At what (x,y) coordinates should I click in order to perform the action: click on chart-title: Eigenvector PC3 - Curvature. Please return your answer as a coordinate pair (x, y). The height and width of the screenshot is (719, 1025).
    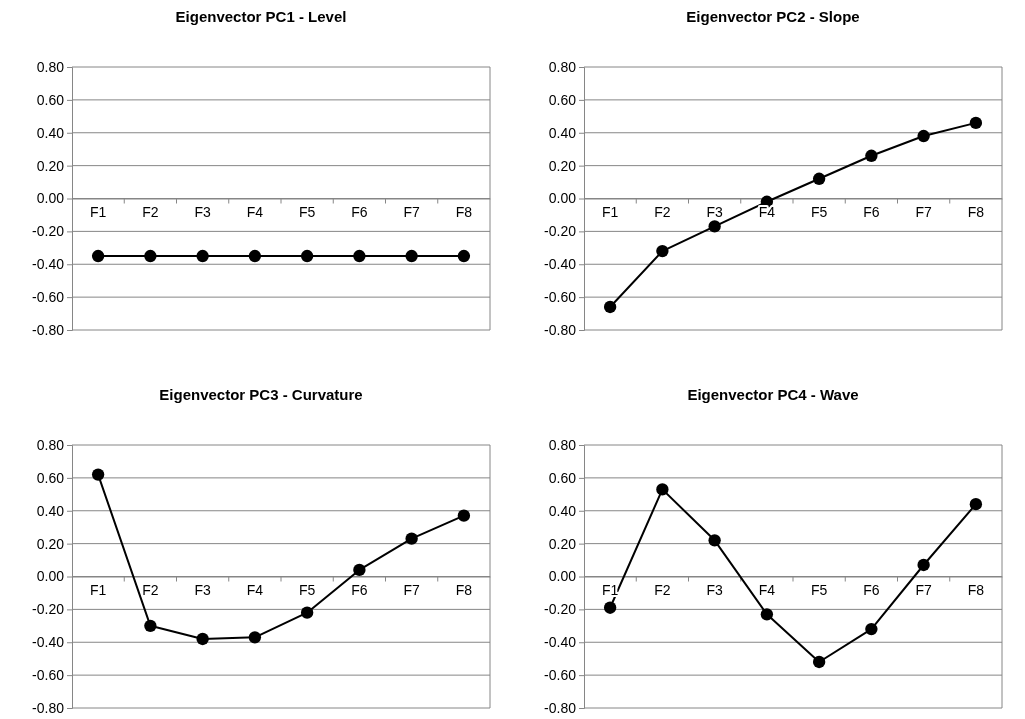
    Looking at the image, I should click on (261, 394).